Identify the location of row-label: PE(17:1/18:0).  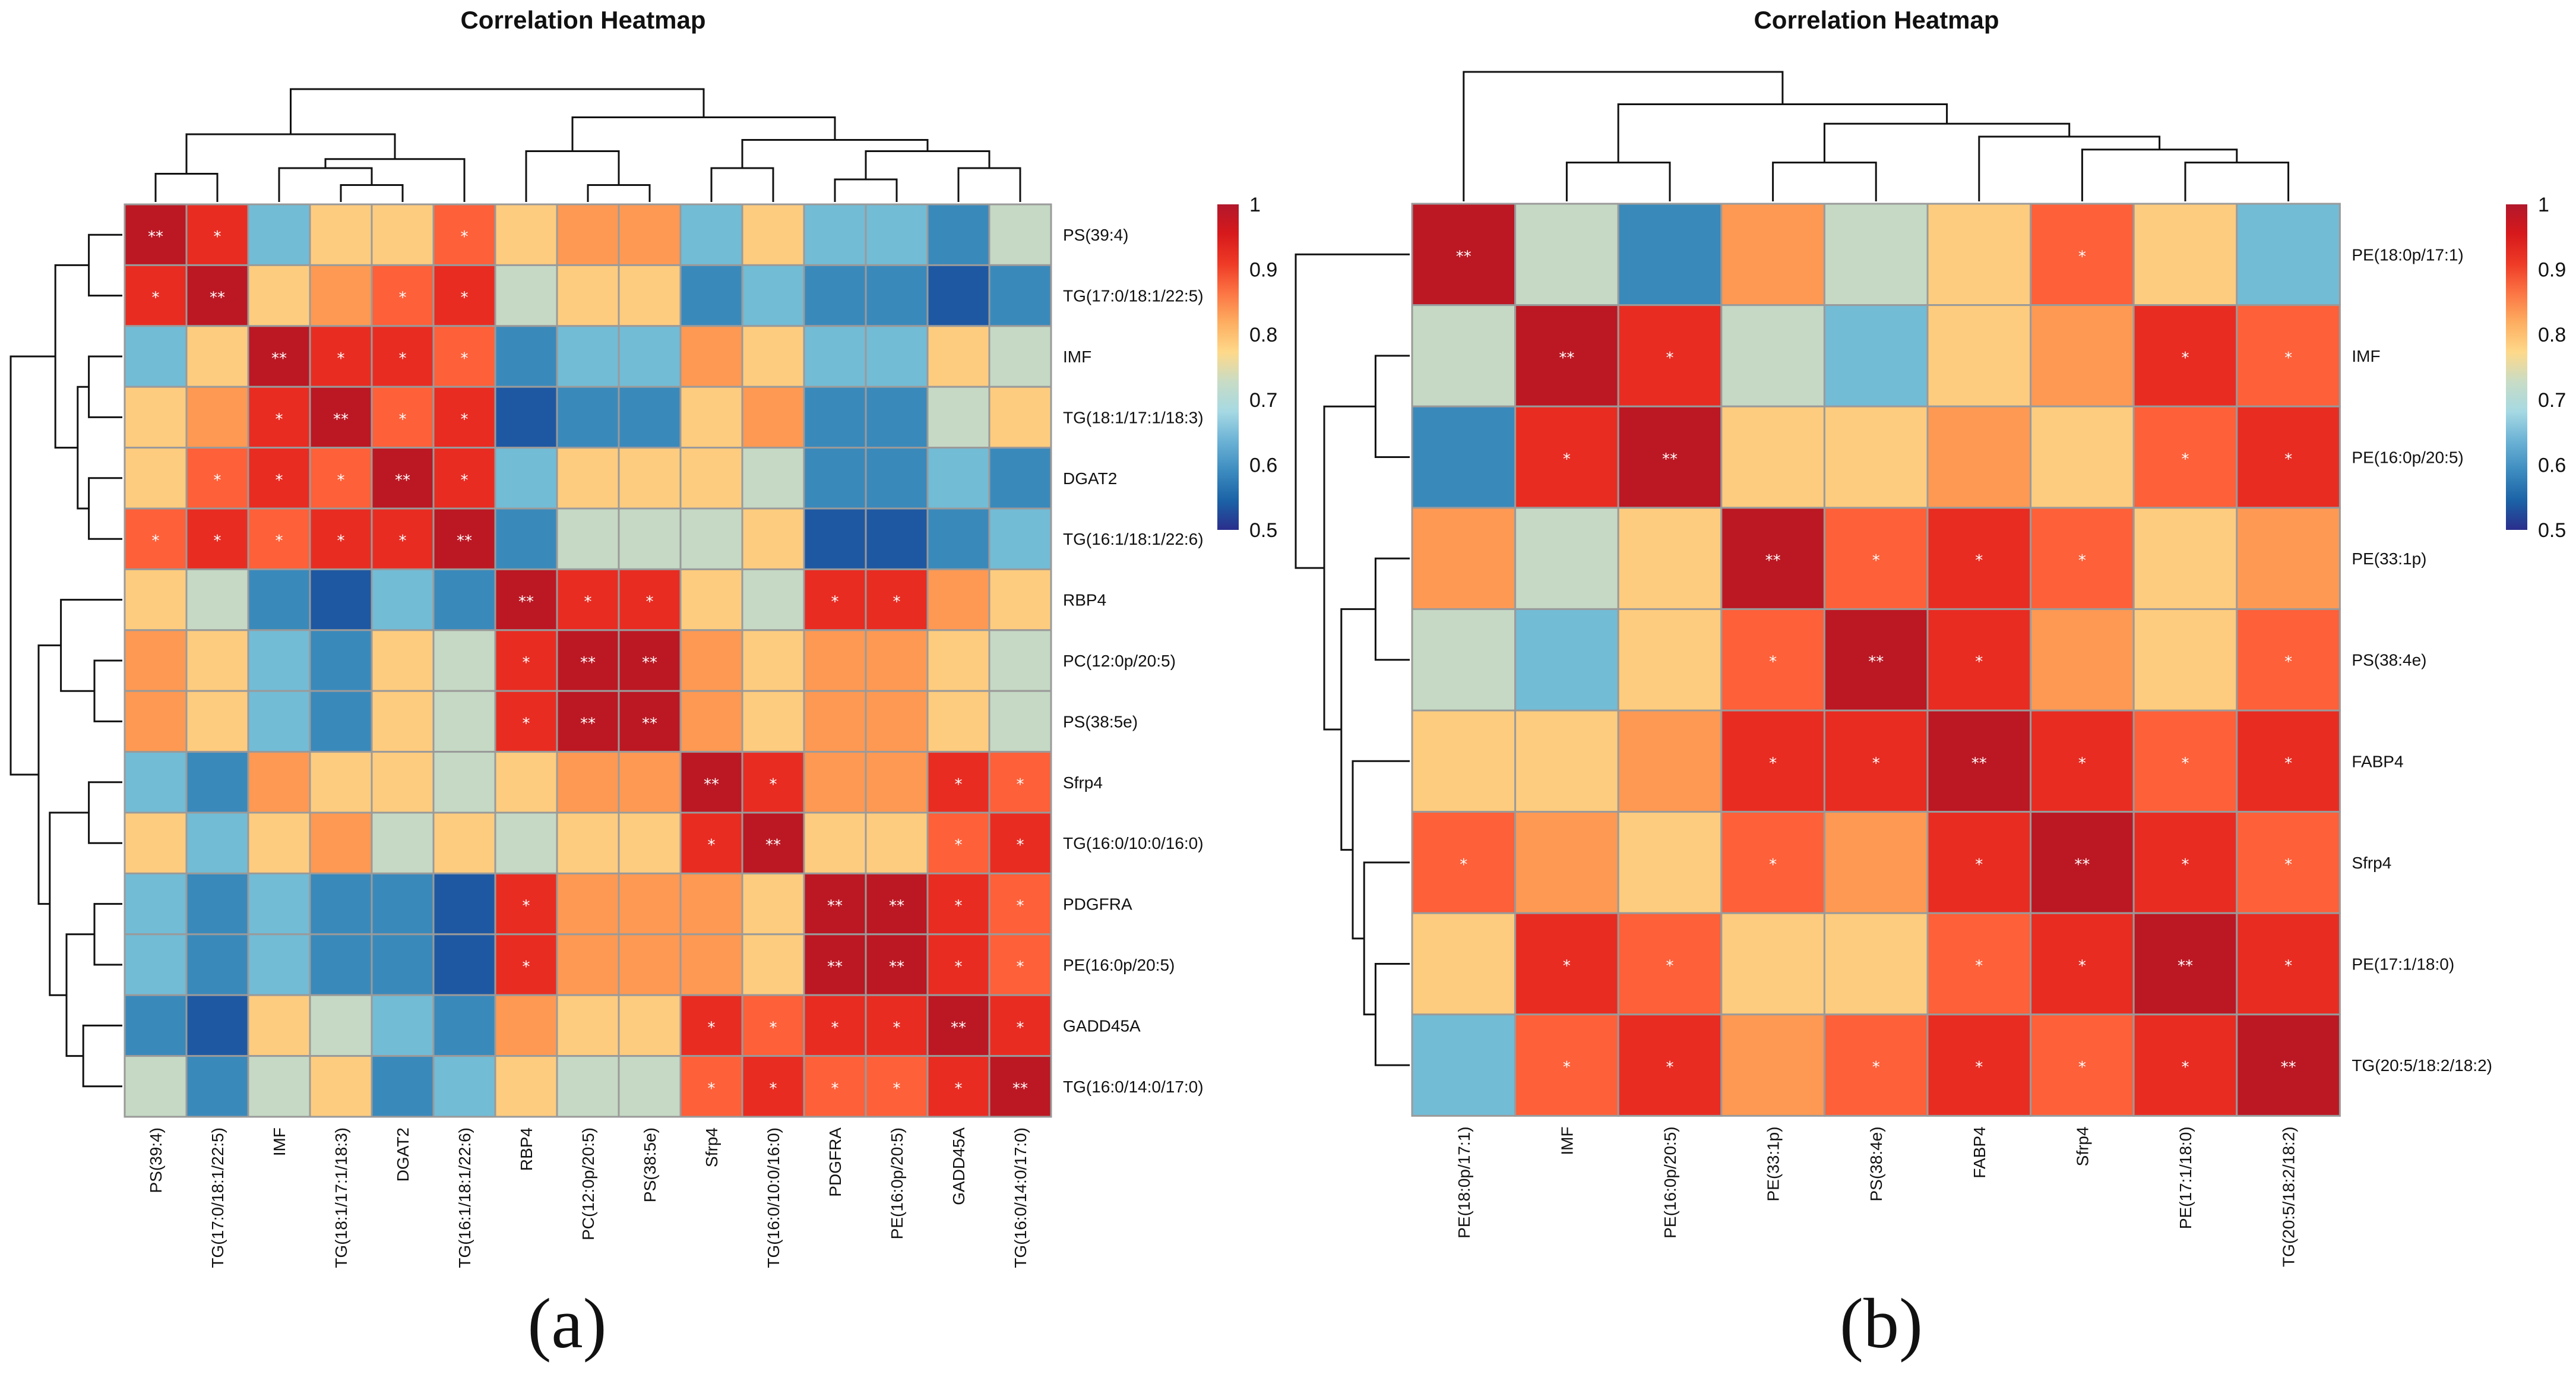
(2403, 964).